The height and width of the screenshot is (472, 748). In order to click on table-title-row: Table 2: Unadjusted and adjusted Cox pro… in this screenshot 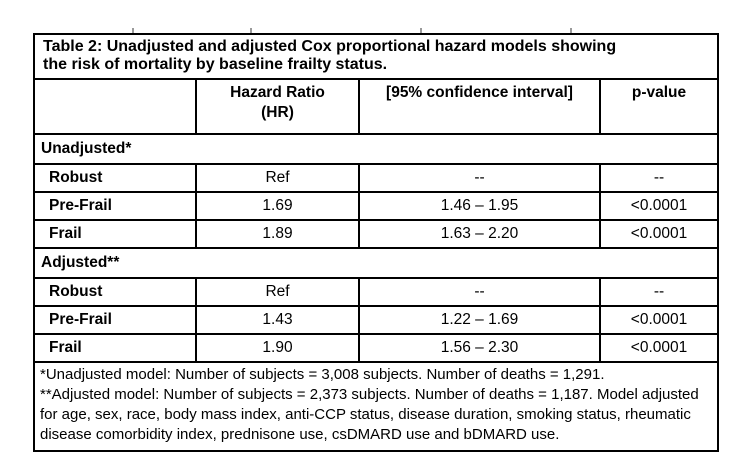, I will do `click(376, 56)`.